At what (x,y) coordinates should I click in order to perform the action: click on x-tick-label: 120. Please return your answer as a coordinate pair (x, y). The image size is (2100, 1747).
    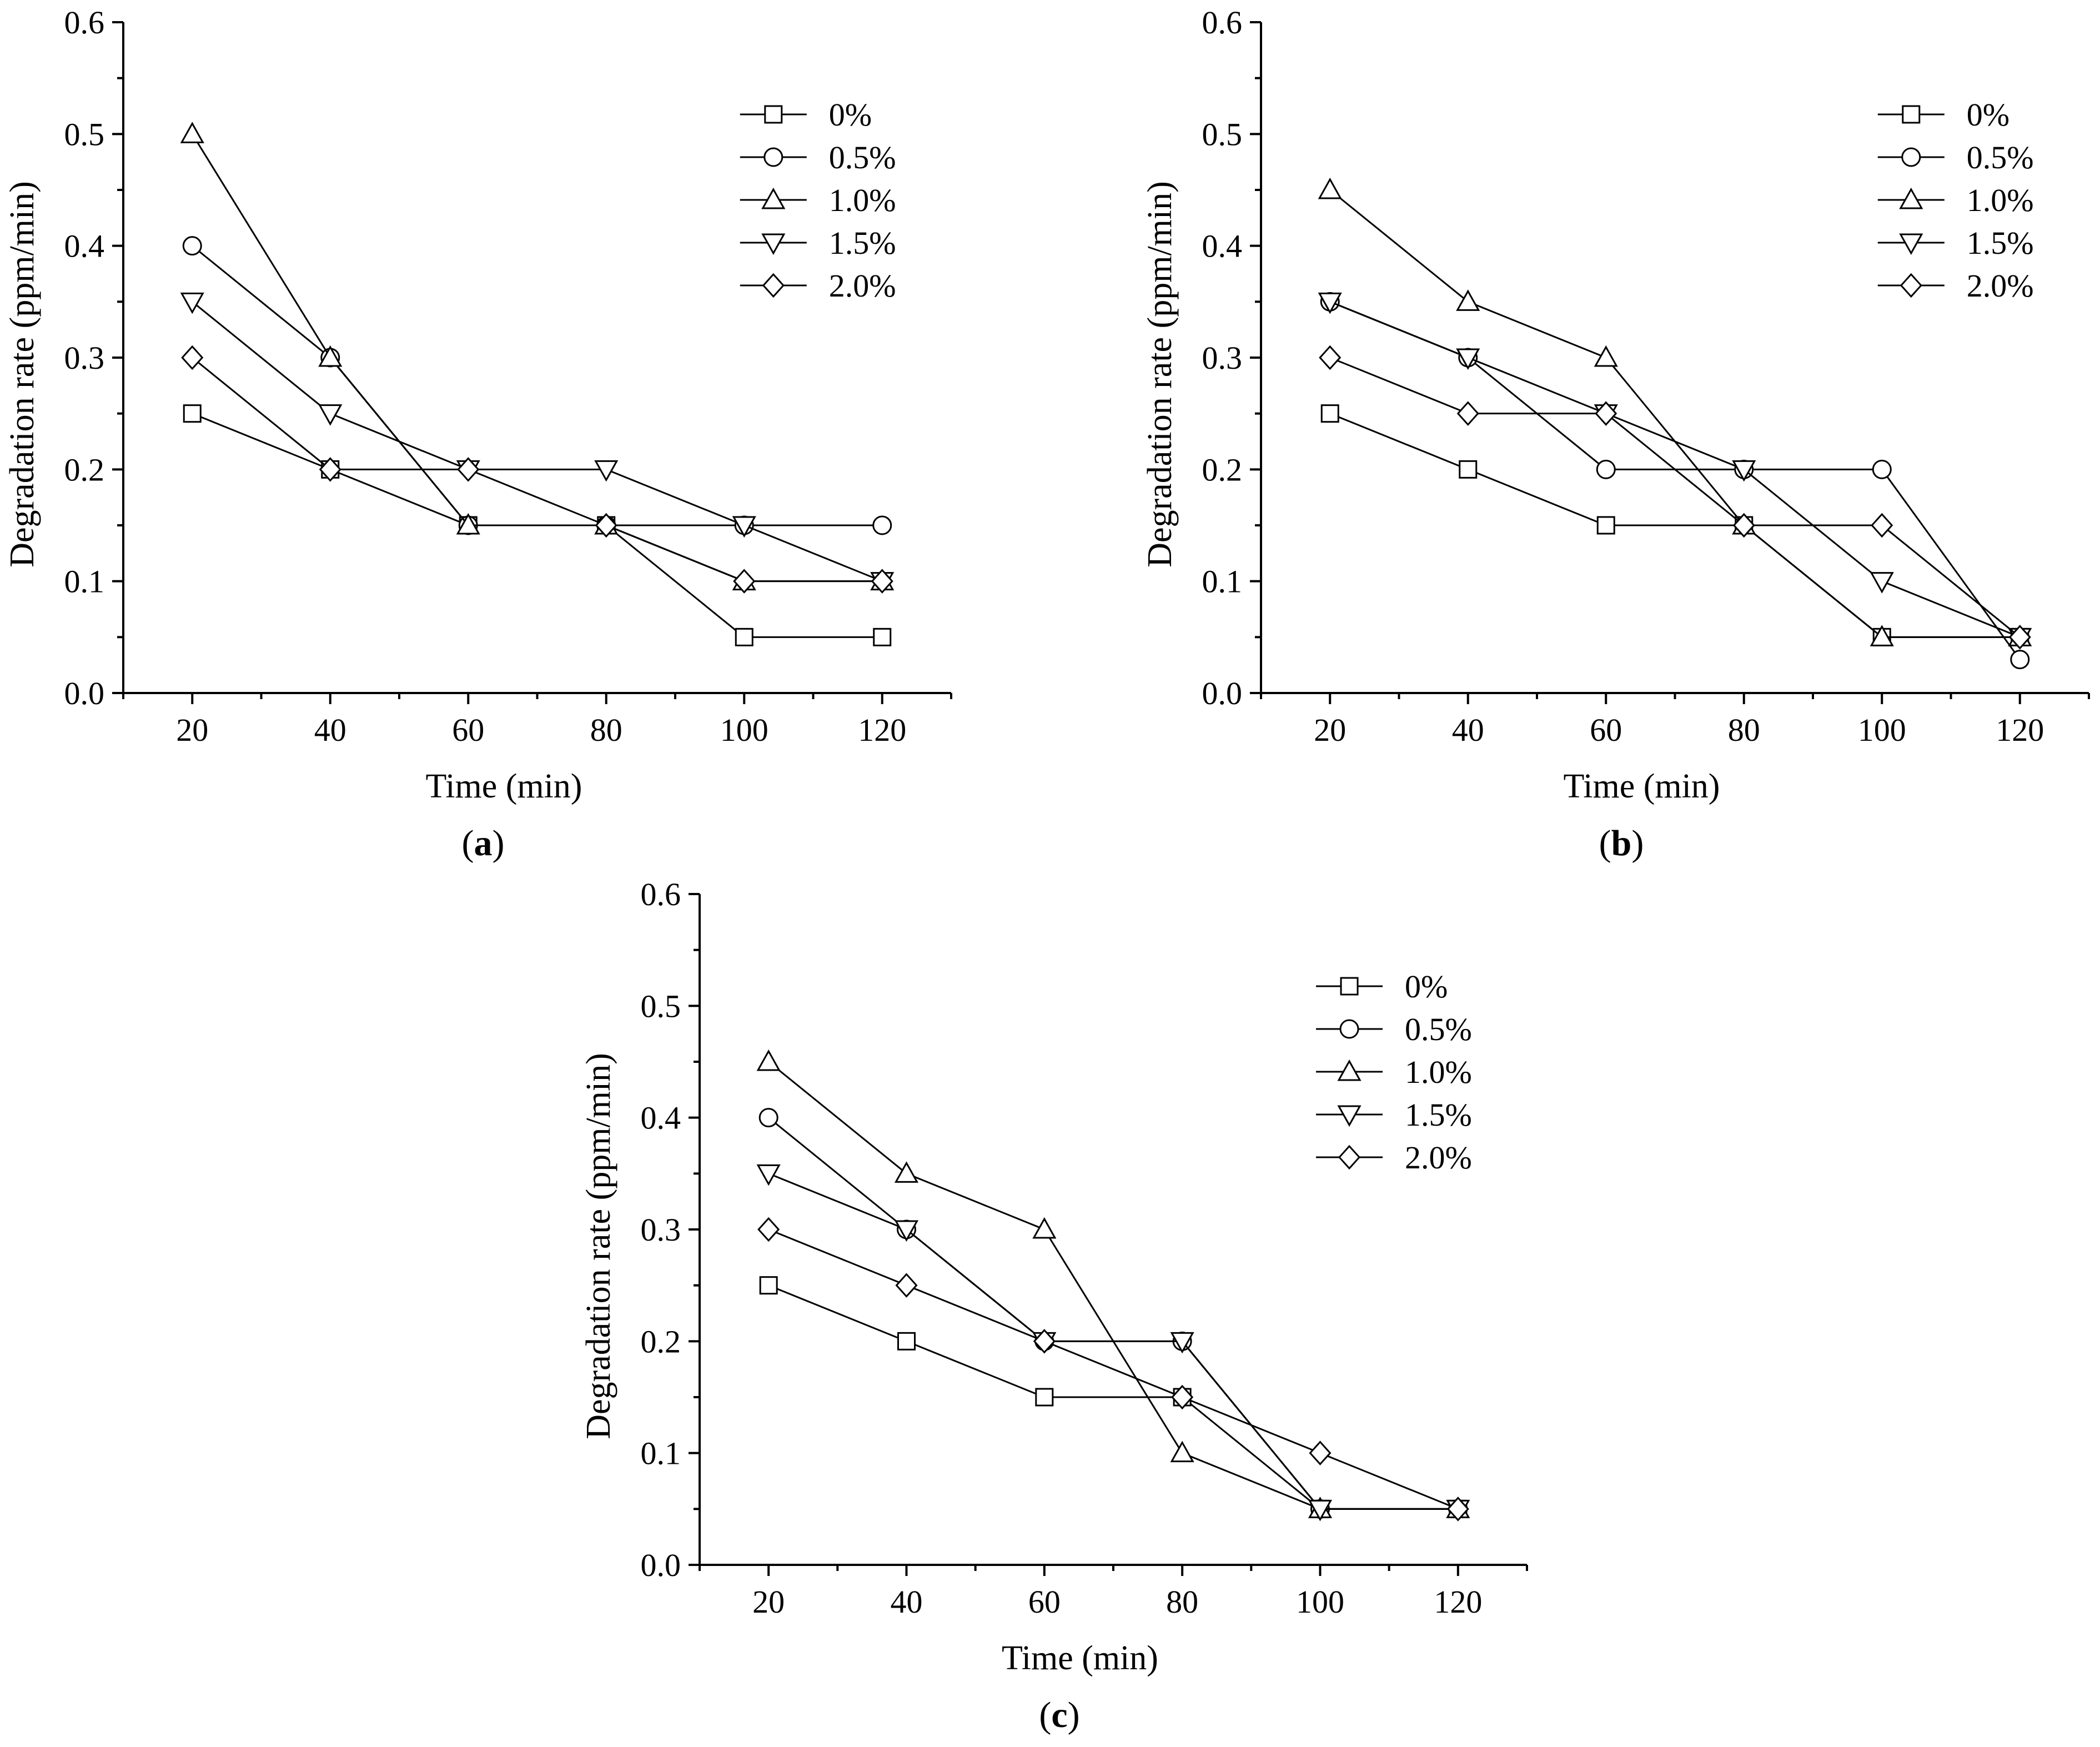
    Looking at the image, I should click on (1458, 1602).